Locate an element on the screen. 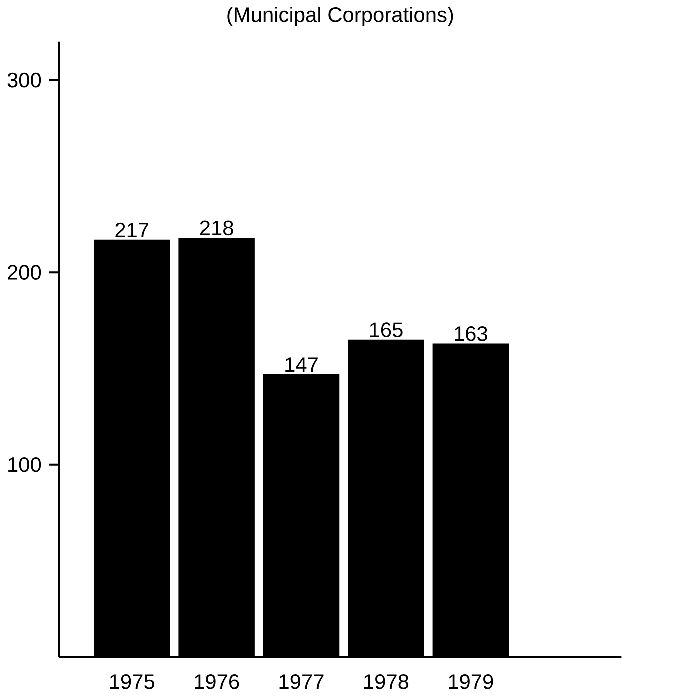 This screenshot has width=695, height=698. y-tick-label: 100 is located at coordinates (25, 464).